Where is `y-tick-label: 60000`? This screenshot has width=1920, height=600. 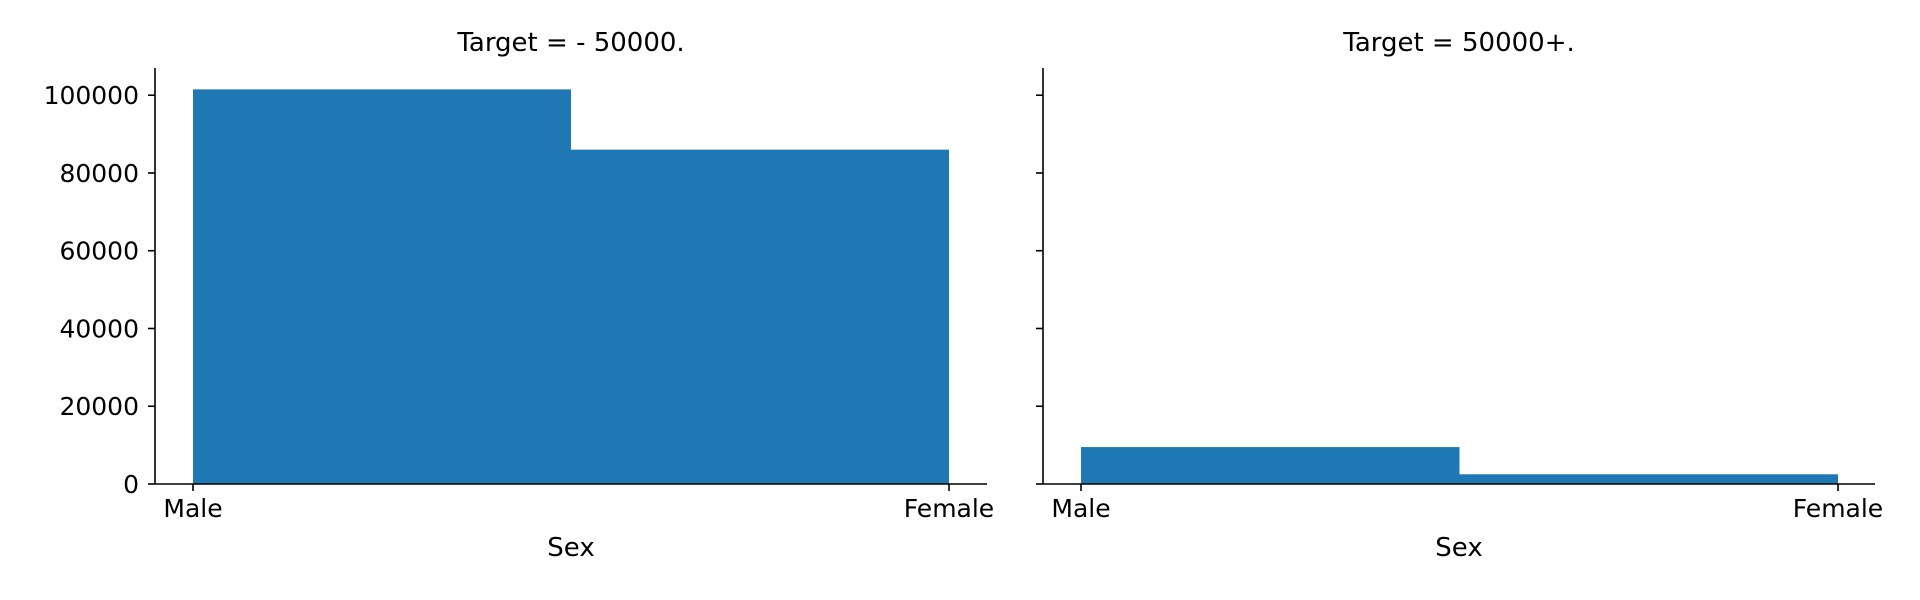 y-tick-label: 60000 is located at coordinates (99, 251).